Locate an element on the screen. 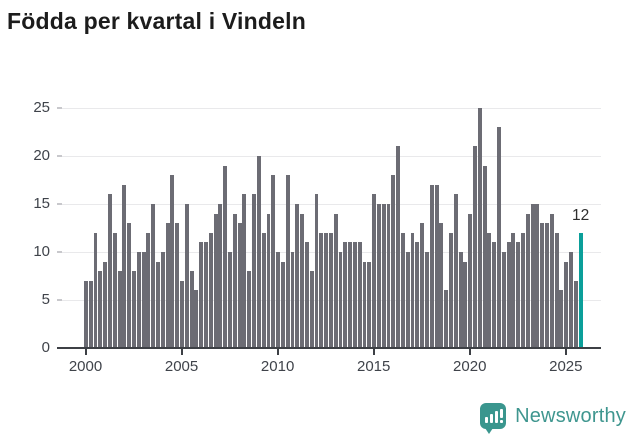 The height and width of the screenshot is (439, 631). y-axis-label: 10 is located at coordinates (41, 251).